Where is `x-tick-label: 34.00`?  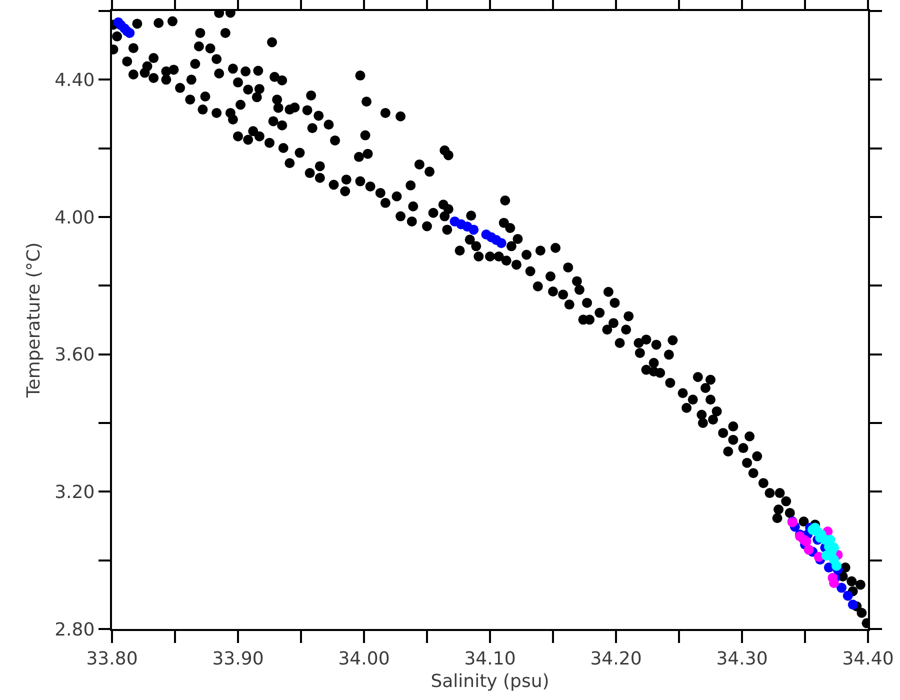
x-tick-label: 34.00 is located at coordinates (364, 659).